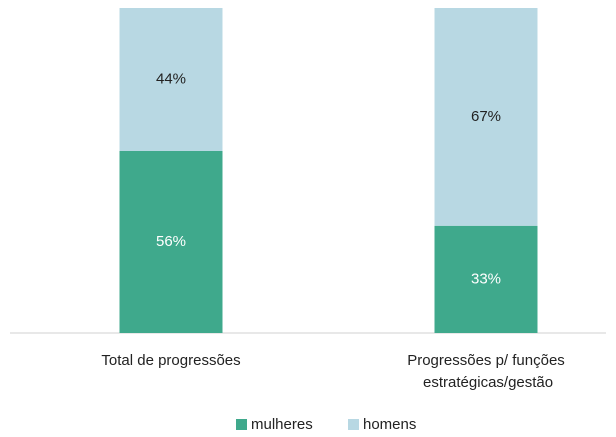  I want to click on data-label: 56%, so click(171, 241).